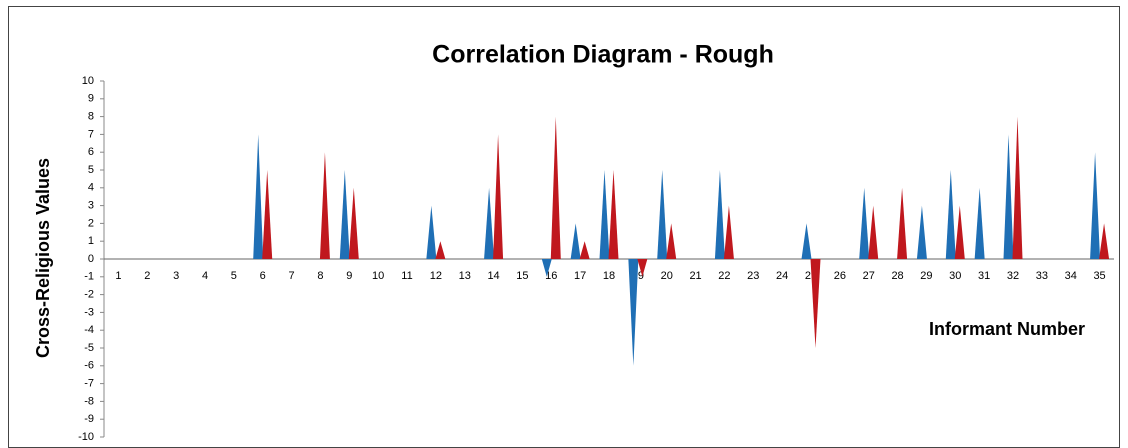 The image size is (1128, 448). What do you see at coordinates (91, 170) in the screenshot?
I see `y-tick-label: 5` at bounding box center [91, 170].